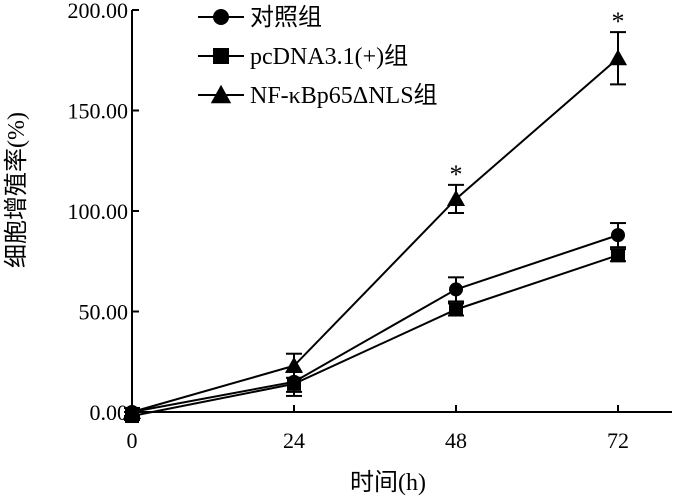 The height and width of the screenshot is (501, 700). I want to click on legend-item: pcDNA3.1(+)组, so click(303, 56).